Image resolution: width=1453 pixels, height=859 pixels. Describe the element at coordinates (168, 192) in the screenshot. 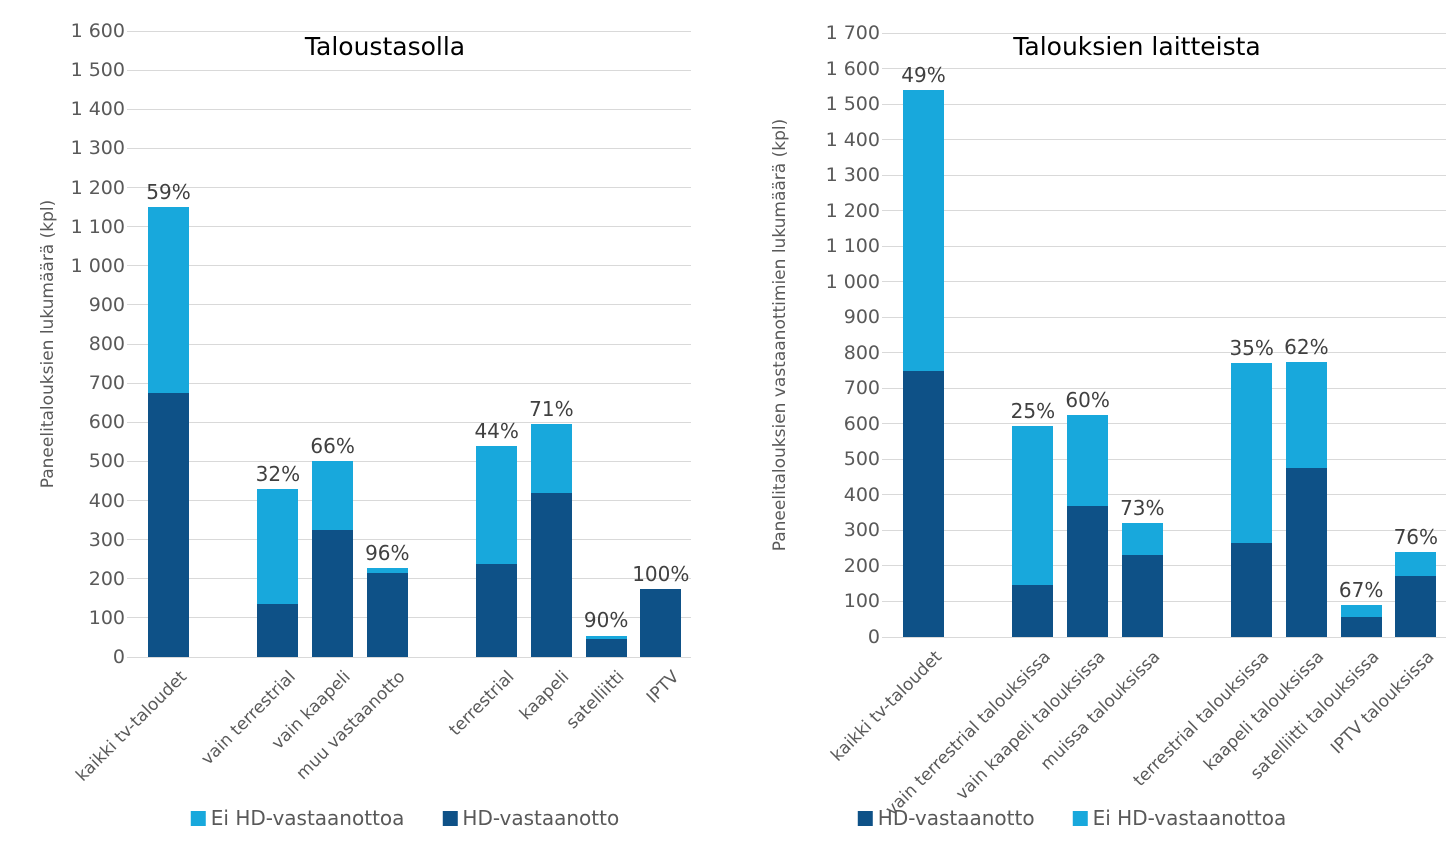

I see `bar-percent-label: 59%` at that location.